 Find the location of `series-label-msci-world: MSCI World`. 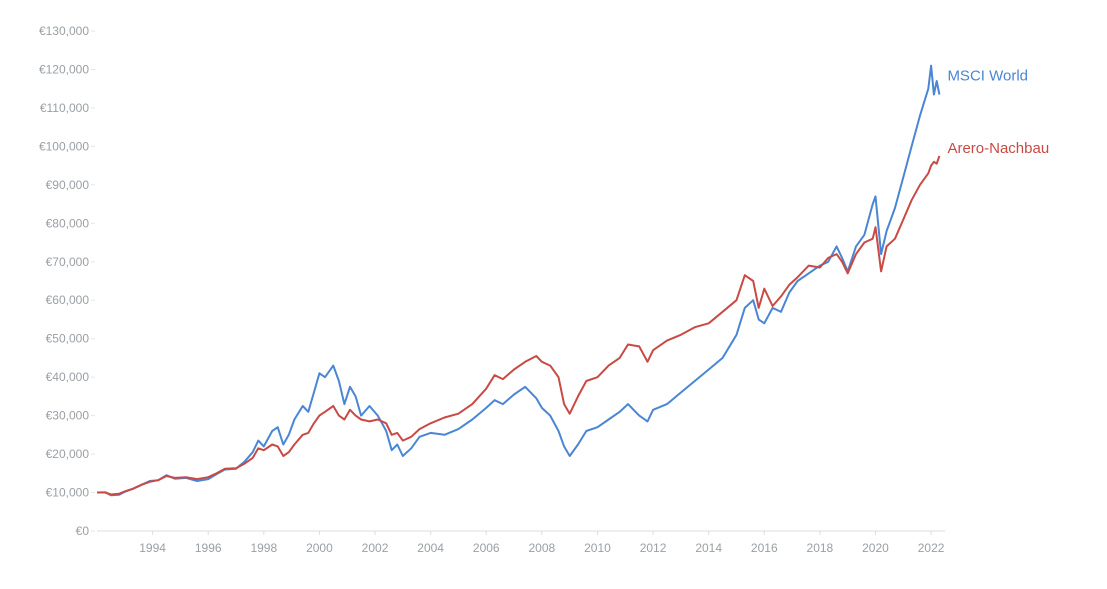

series-label-msci-world: MSCI World is located at coordinates (987, 75).